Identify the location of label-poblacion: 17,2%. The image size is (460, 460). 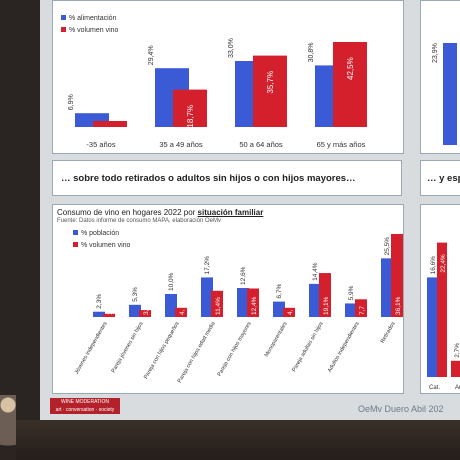
(207, 265).